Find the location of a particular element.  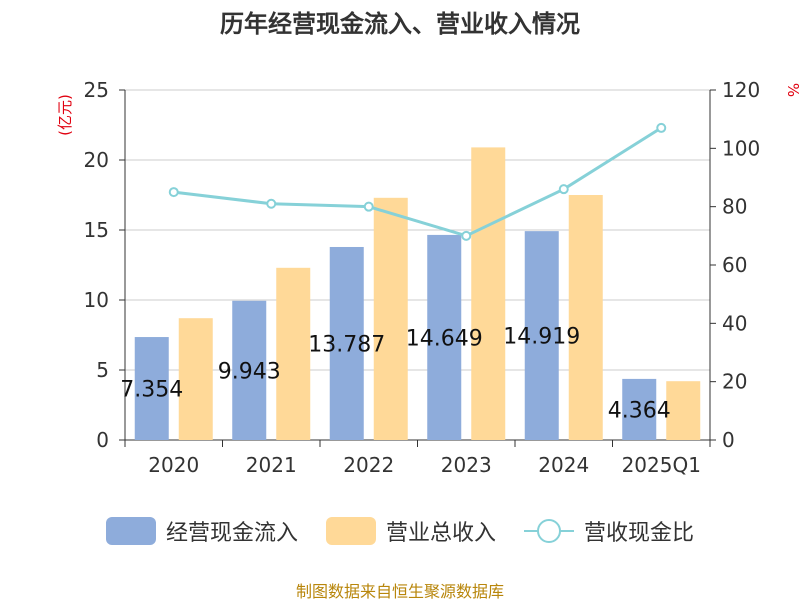

legend-label-ratio: 营收现金比 is located at coordinates (639, 533).